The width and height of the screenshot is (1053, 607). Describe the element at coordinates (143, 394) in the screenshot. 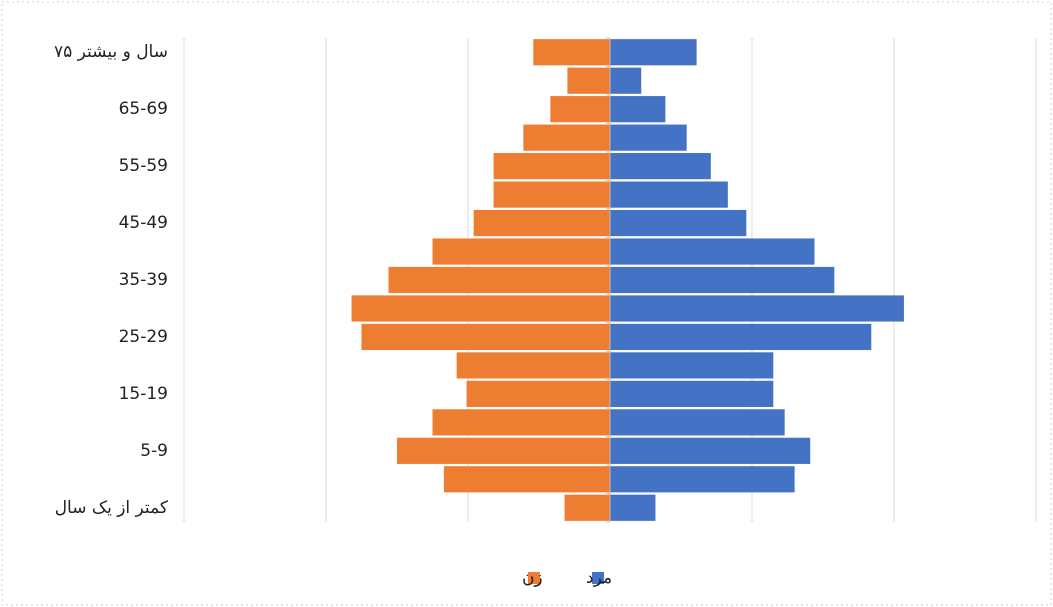

I see `y-tick-label: 15-19` at that location.